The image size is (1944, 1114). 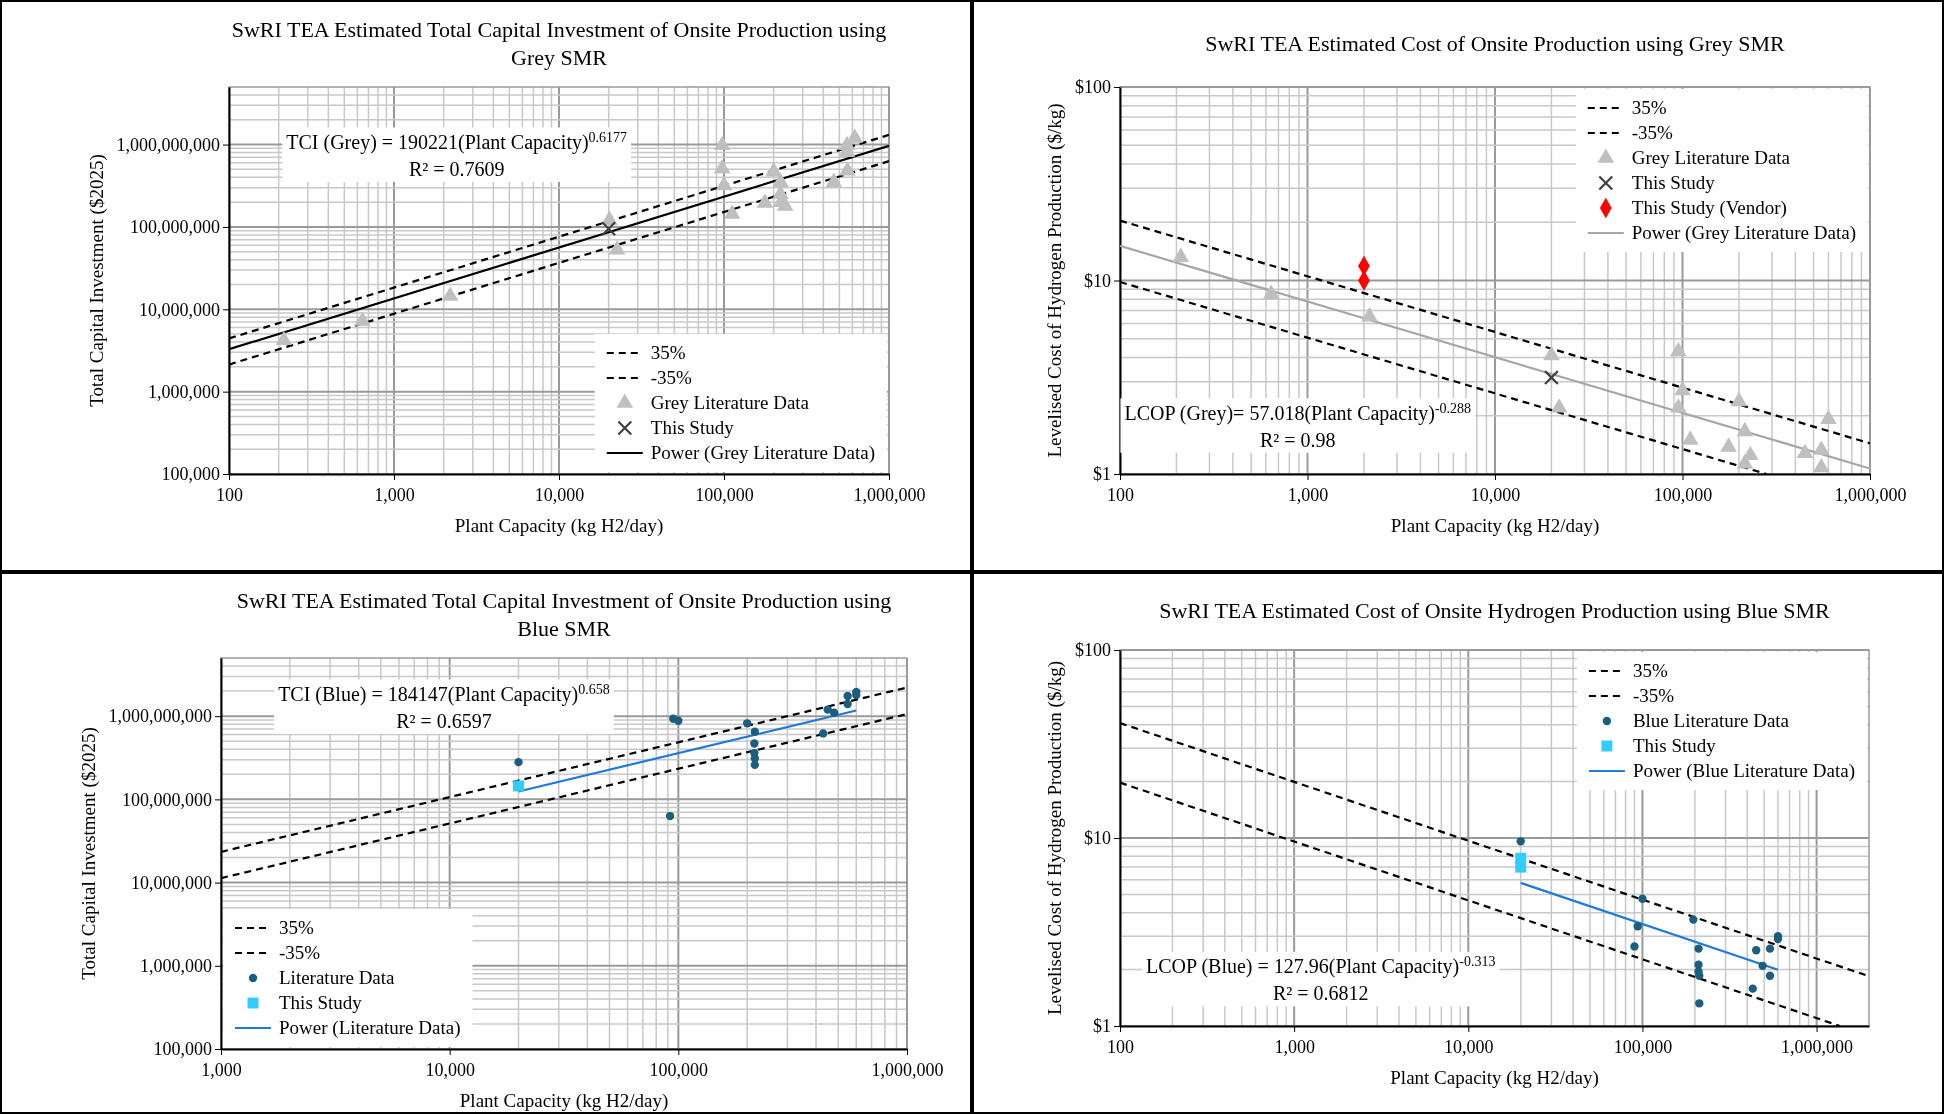 What do you see at coordinates (190, 474) in the screenshot?
I see `y-tick-label: 100,000` at bounding box center [190, 474].